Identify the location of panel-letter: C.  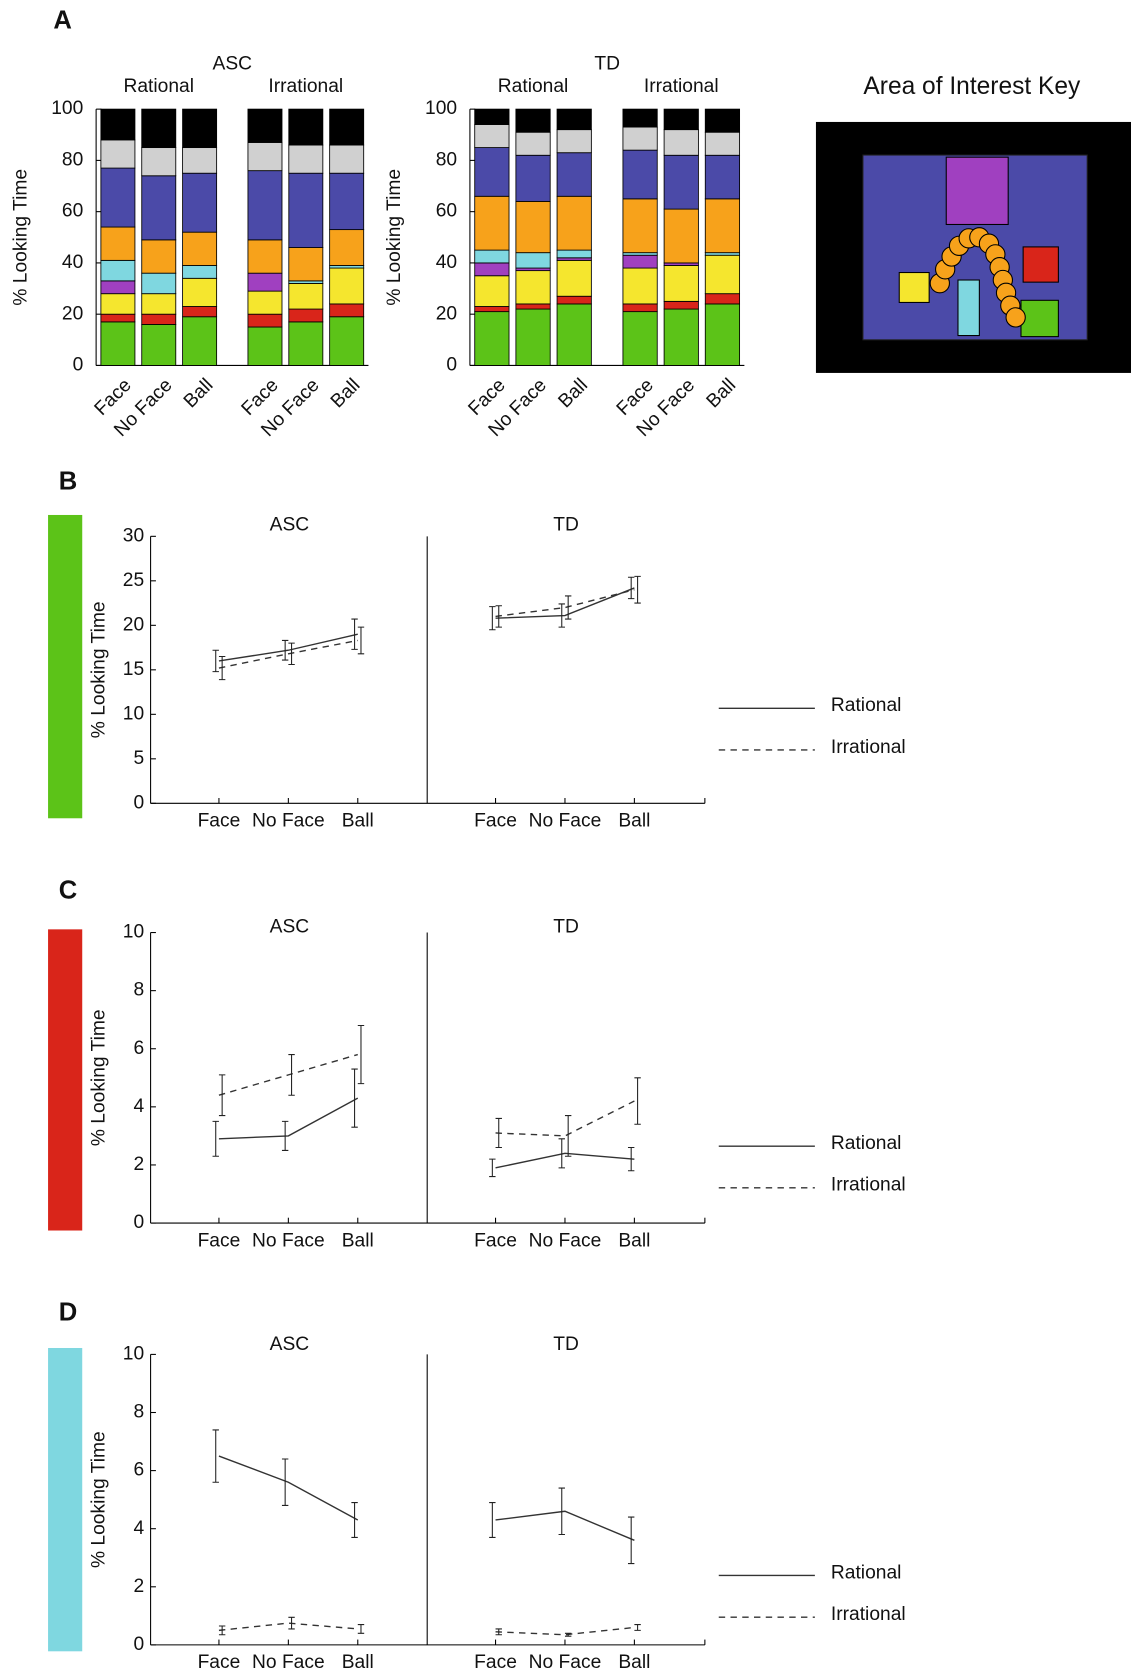
(68, 891).